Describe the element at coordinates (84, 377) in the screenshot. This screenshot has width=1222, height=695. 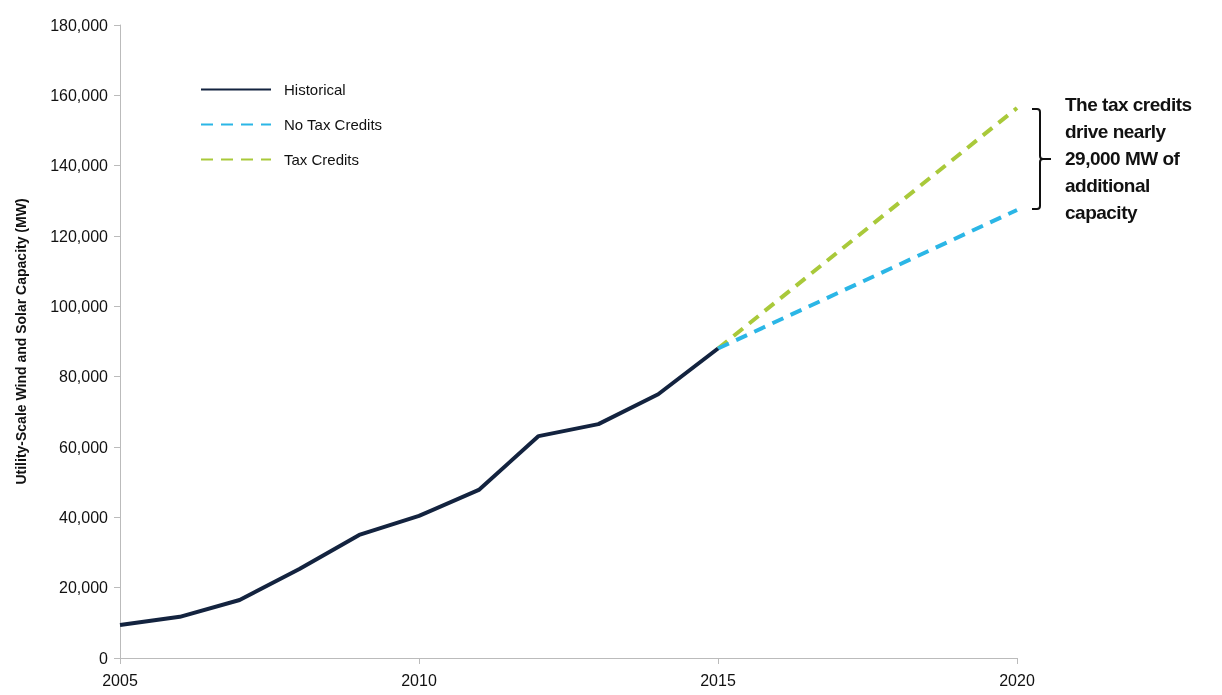
I see `y-tick-label: 80,000` at that location.